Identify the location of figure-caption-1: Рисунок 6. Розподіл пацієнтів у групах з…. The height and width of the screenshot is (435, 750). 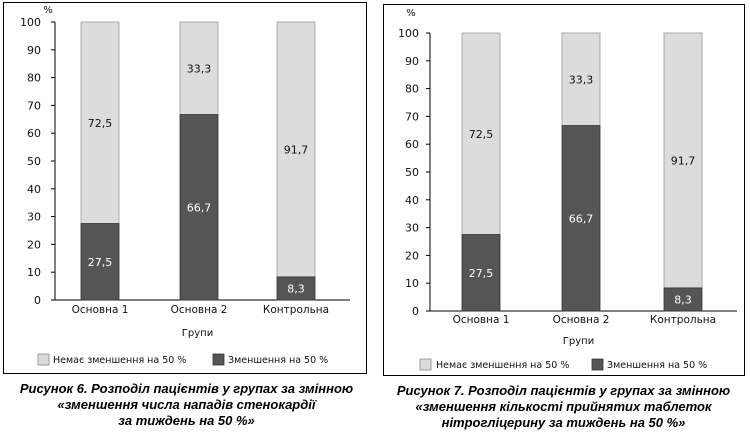
(186, 405).